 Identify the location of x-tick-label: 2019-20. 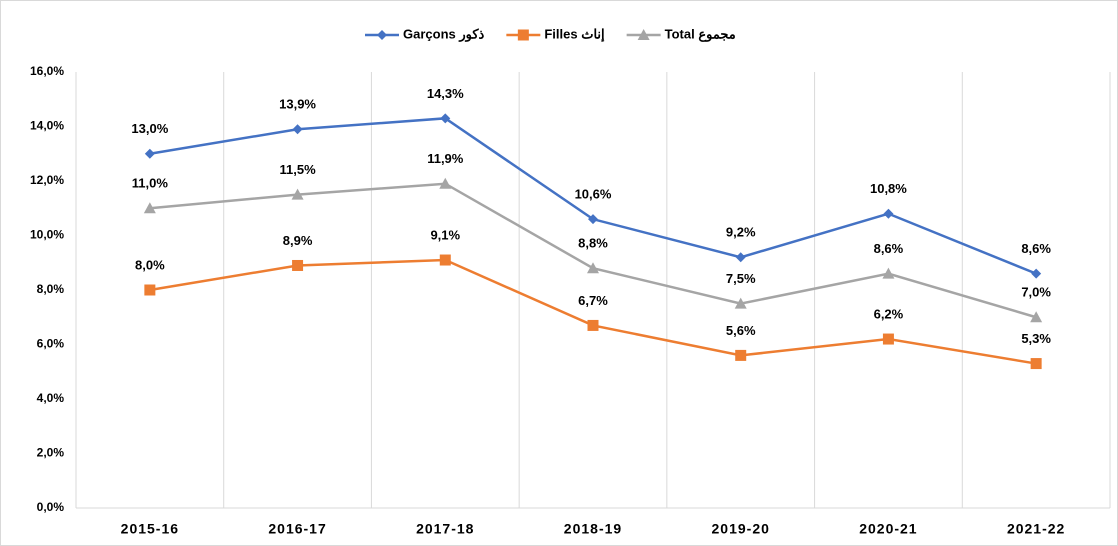
(741, 529).